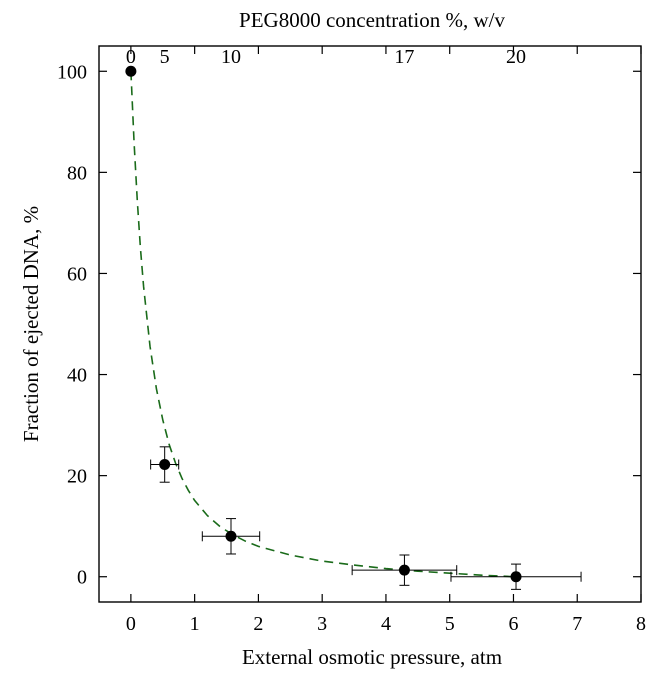 This screenshot has height=678, width=654. I want to click on y-tick-label: 20, so click(77, 477).